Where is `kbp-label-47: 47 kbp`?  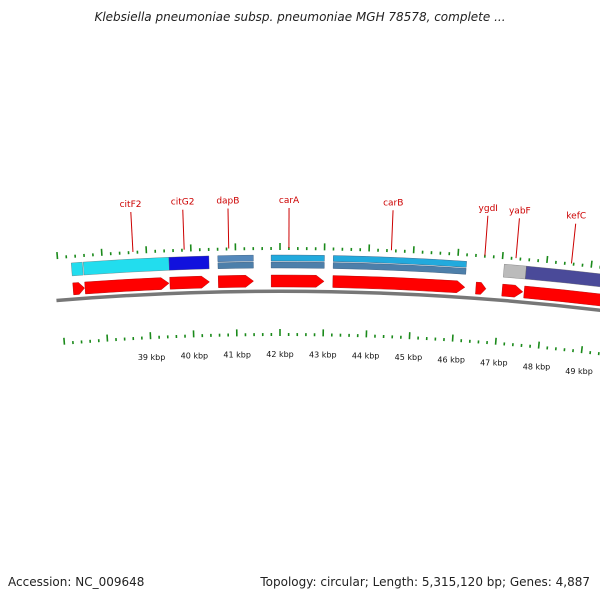 kbp-label-47: 47 kbp is located at coordinates (494, 363).